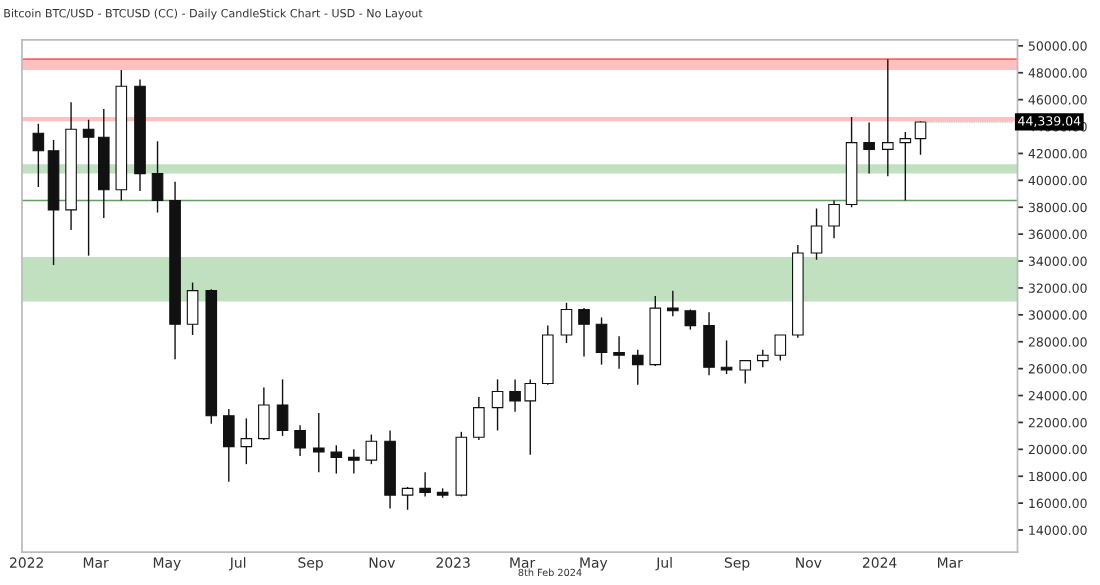 Image resolution: width=1100 pixels, height=585 pixels. What do you see at coordinates (1058, 476) in the screenshot?
I see `y-tick-label: 18000.00` at bounding box center [1058, 476].